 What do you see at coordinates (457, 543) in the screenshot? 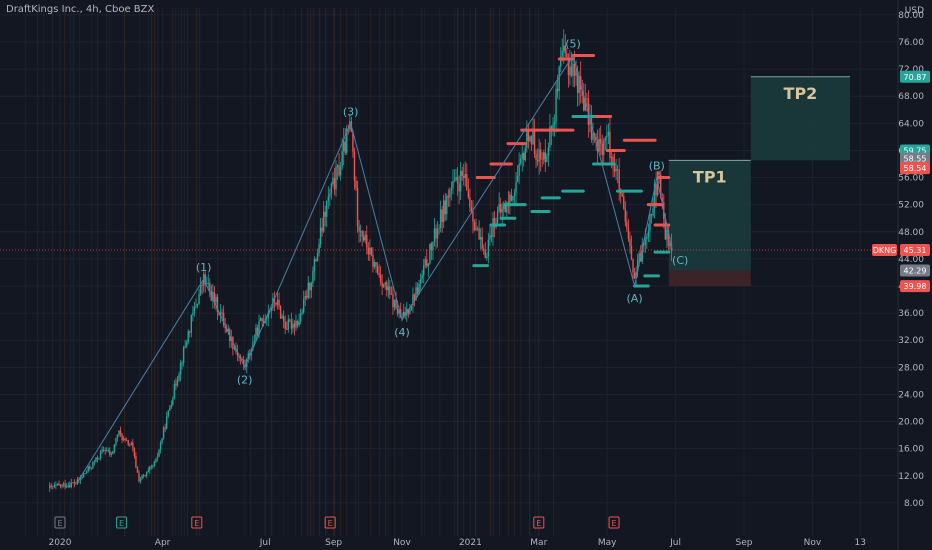
I see `time-axis: 2020 Apr Jul Sep Nov 2021 Mar May Jul Sep Nov 13` at bounding box center [457, 543].